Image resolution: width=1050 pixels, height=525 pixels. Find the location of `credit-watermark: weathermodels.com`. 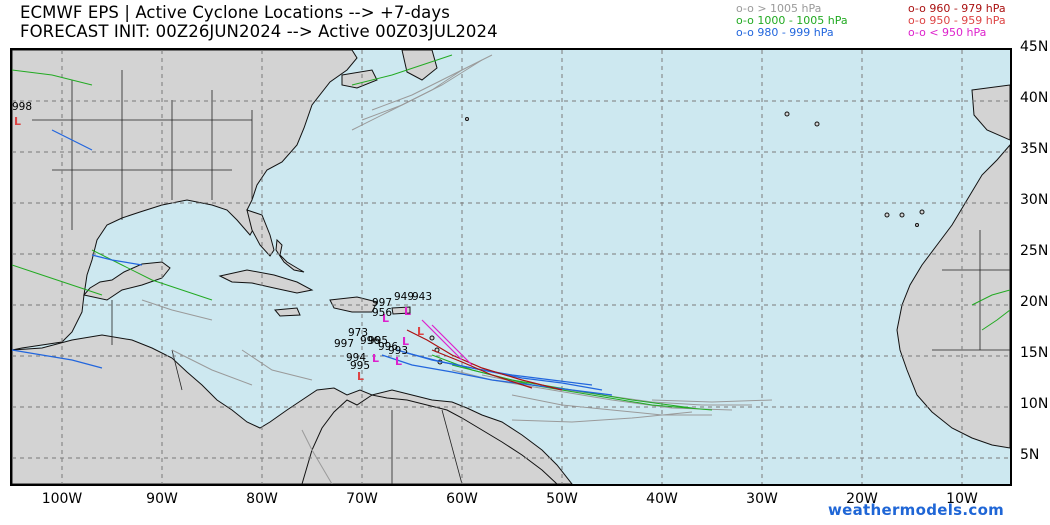

credit-watermark: weathermodels.com is located at coordinates (916, 510).